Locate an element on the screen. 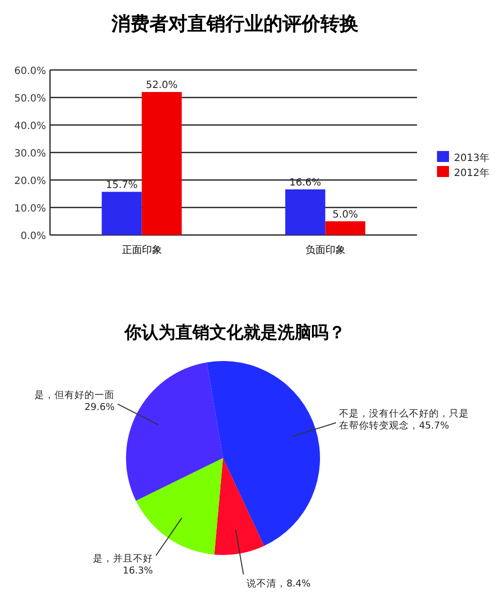  y-tick-label: 40.0% is located at coordinates (30, 126).